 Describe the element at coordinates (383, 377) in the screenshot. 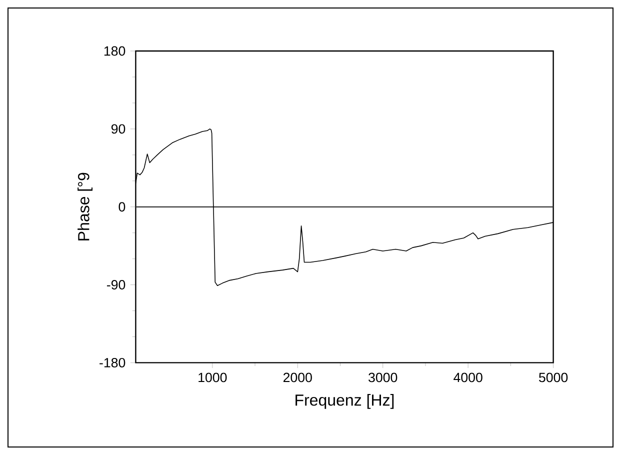

I see `x-tick-label: 3000` at that location.